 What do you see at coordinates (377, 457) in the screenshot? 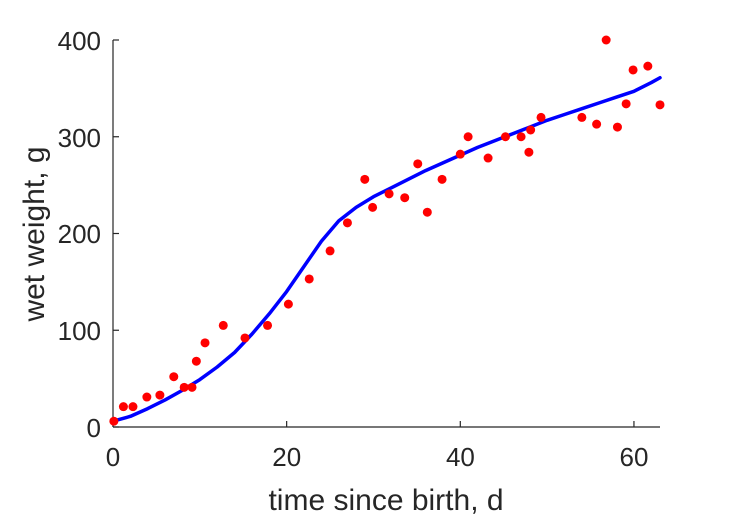
I see `x-tick-labels: 0 20 40 60` at bounding box center [377, 457].